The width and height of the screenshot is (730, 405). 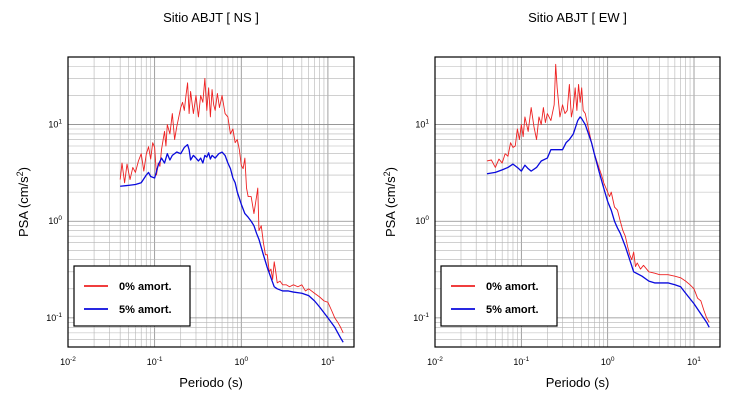 What do you see at coordinates (577, 17) in the screenshot?
I see `chart-title: Sitio ABJT [ EW ]` at bounding box center [577, 17].